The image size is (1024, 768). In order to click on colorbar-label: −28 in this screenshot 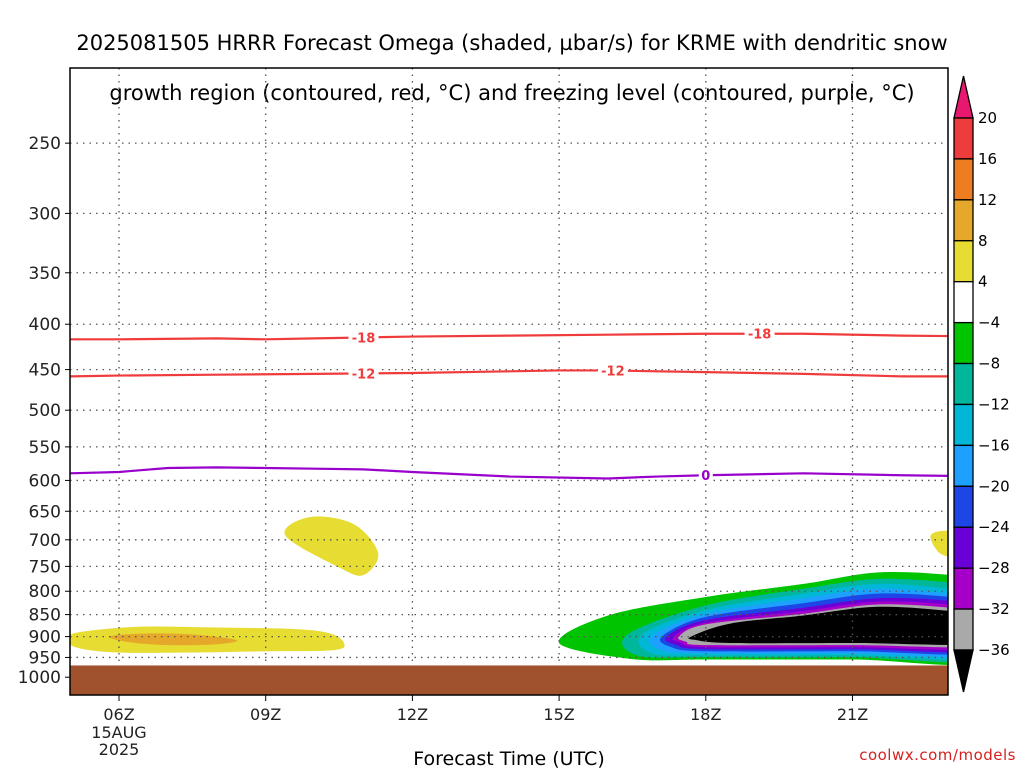, I will do `click(994, 568)`.